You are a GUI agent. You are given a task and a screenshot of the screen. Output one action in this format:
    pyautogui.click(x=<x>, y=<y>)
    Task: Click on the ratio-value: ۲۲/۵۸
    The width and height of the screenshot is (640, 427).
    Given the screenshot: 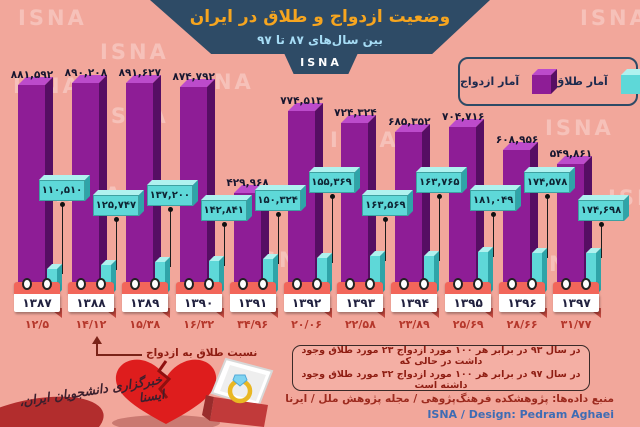 What is the action you would take?
    pyautogui.click(x=360, y=324)
    